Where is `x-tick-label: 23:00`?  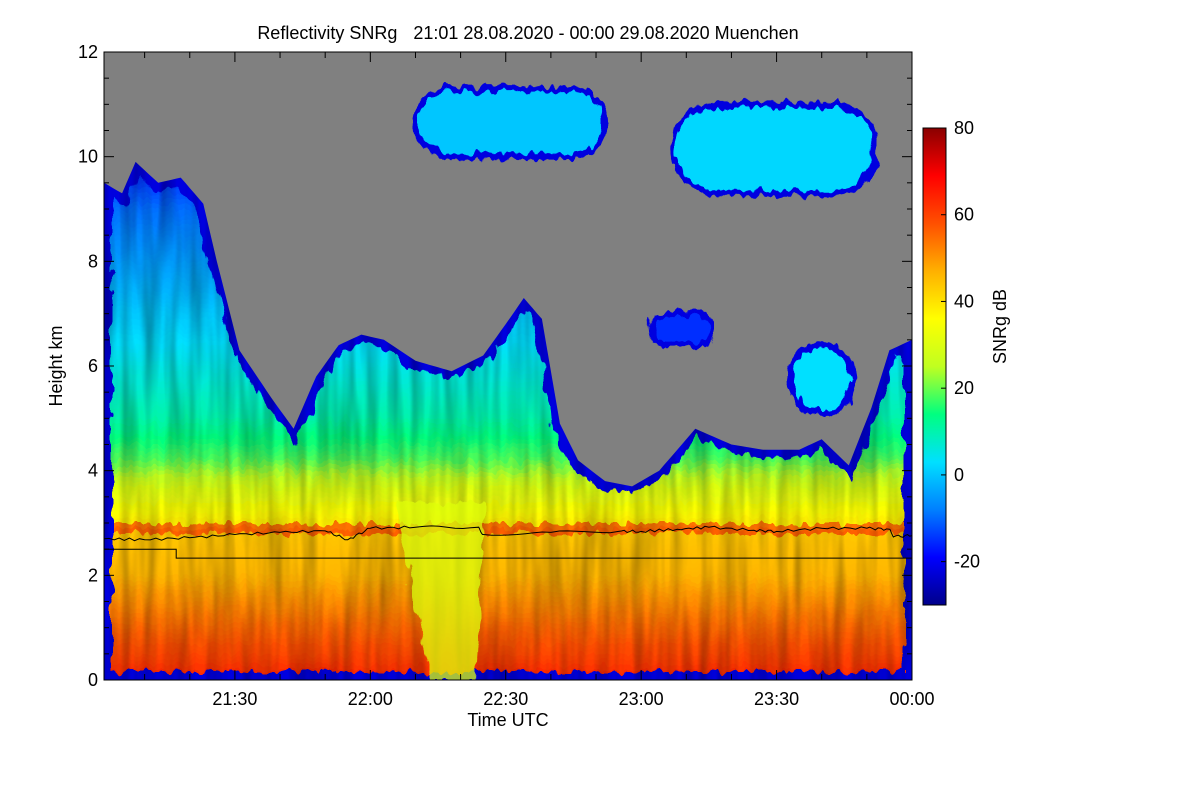
x-tick-label: 23:00 is located at coordinates (641, 699).